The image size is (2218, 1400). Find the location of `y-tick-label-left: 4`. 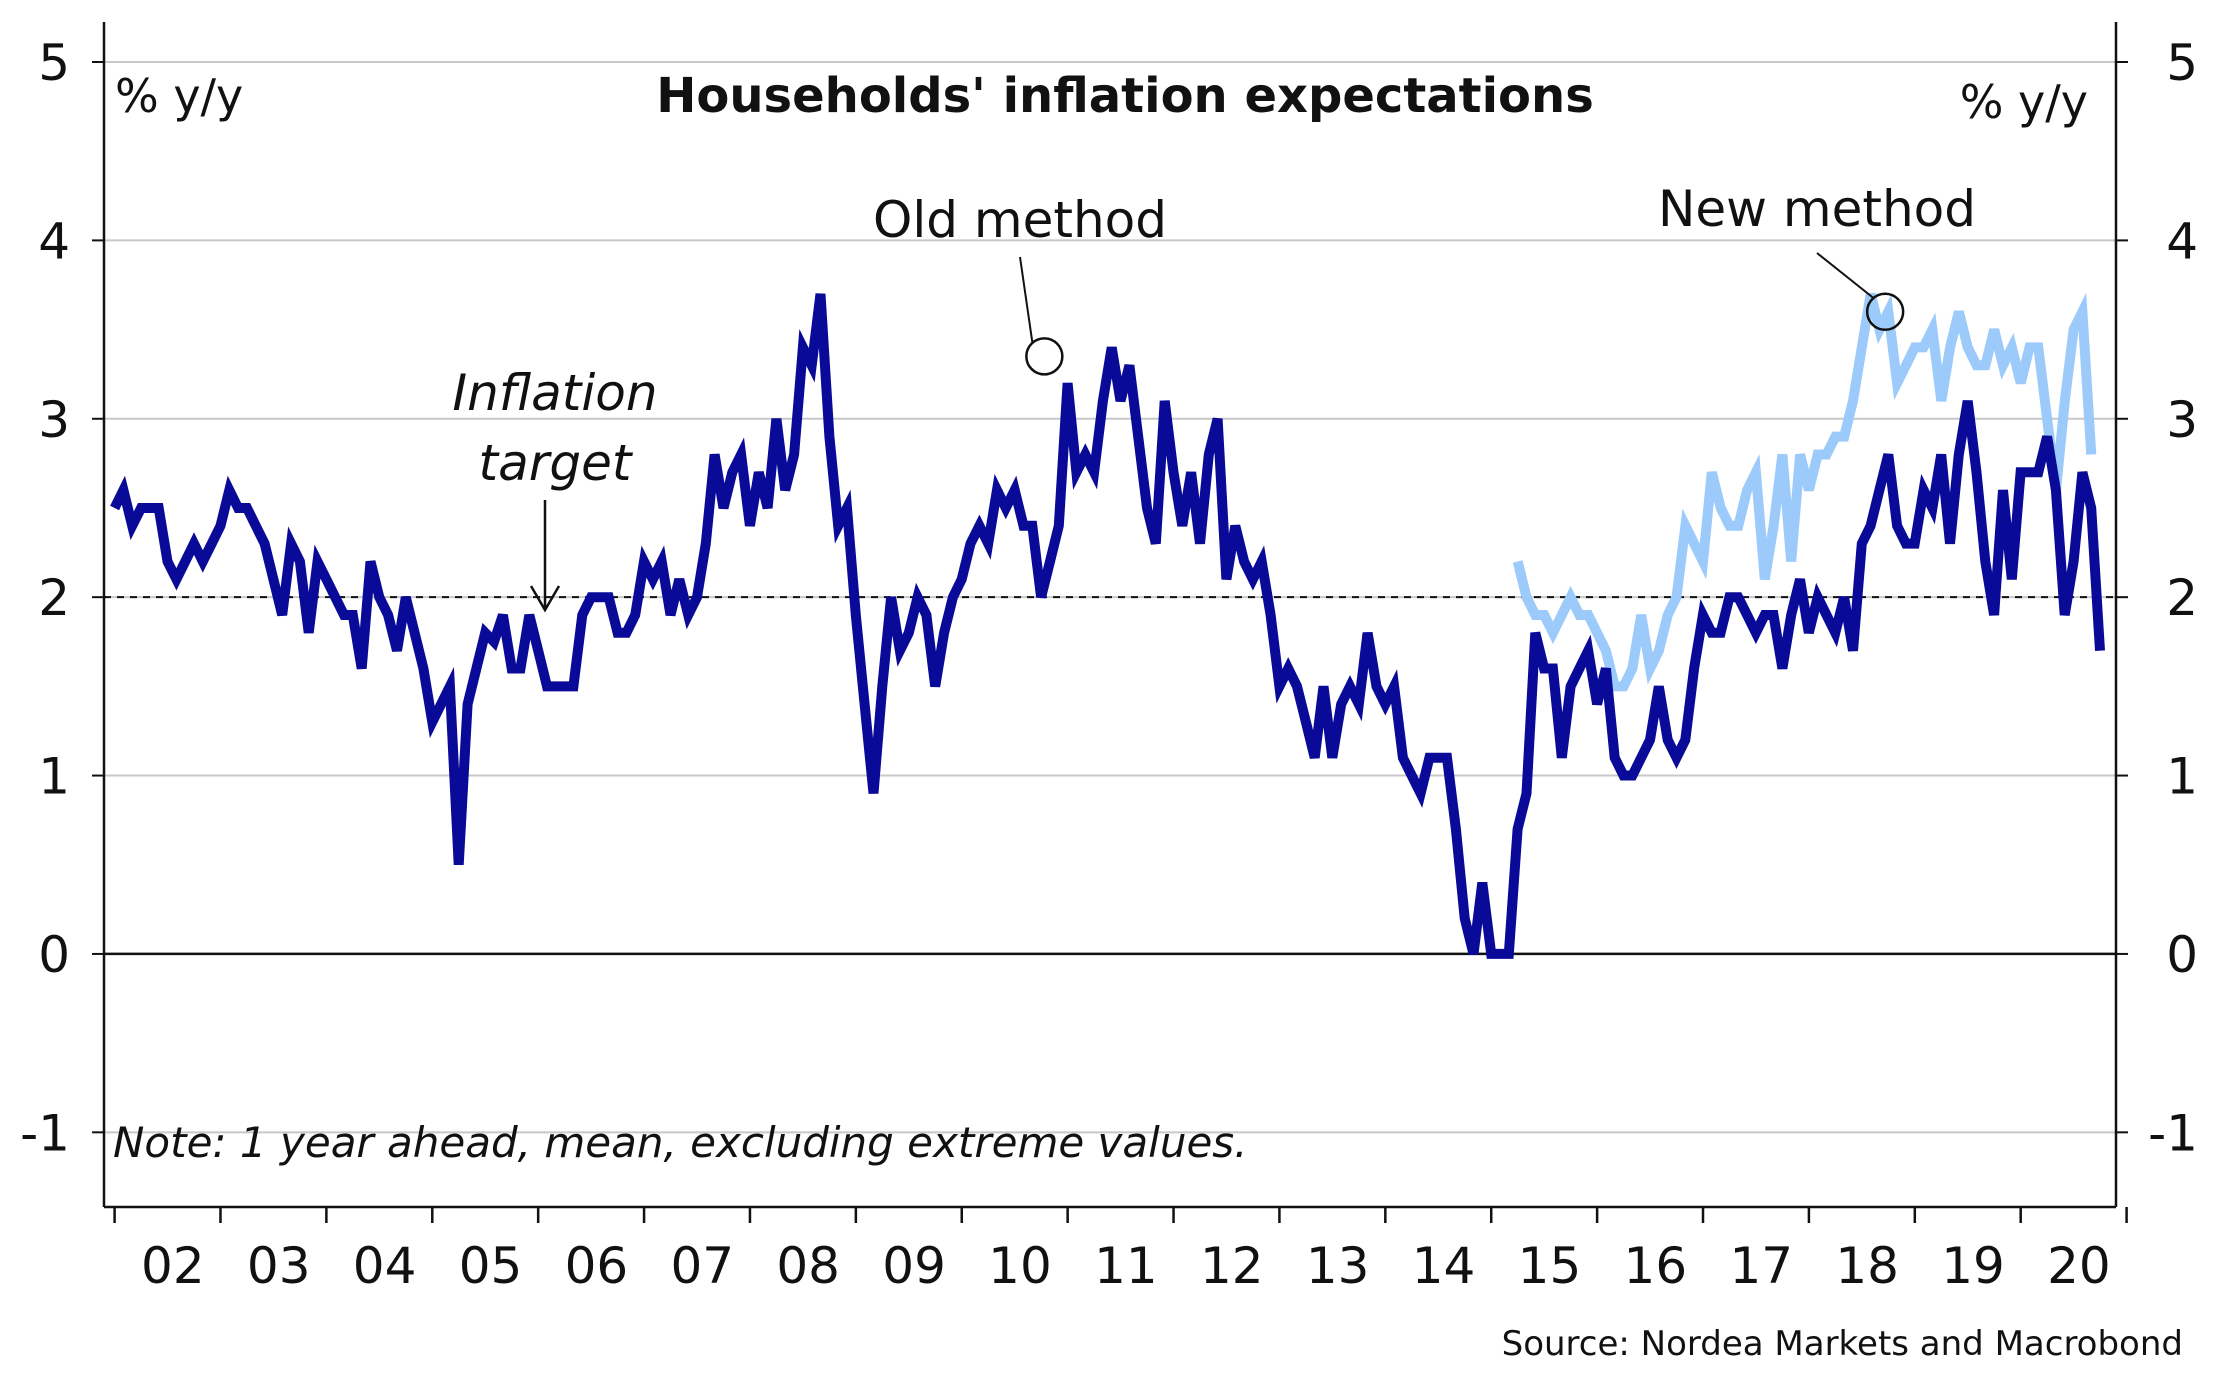

y-tick-label-left: 4 is located at coordinates (54, 241).